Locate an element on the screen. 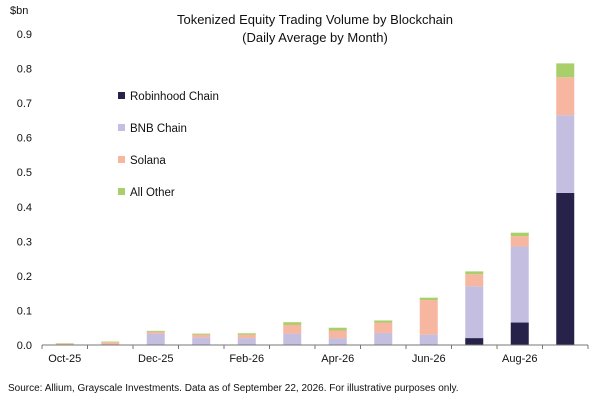  bar-Aug-26-robinhood-chain is located at coordinates (519, 333).